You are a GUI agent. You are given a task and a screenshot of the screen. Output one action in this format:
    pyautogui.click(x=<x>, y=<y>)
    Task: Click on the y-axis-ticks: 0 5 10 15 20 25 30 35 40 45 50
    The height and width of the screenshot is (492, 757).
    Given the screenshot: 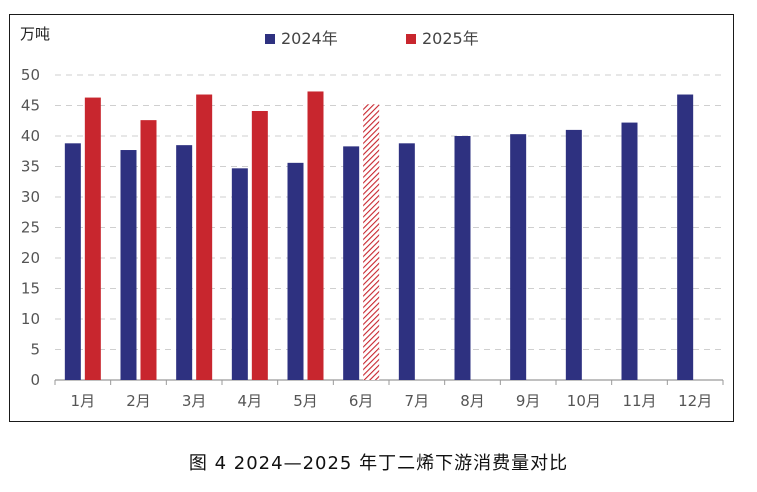 What is the action you would take?
    pyautogui.click(x=30, y=227)
    